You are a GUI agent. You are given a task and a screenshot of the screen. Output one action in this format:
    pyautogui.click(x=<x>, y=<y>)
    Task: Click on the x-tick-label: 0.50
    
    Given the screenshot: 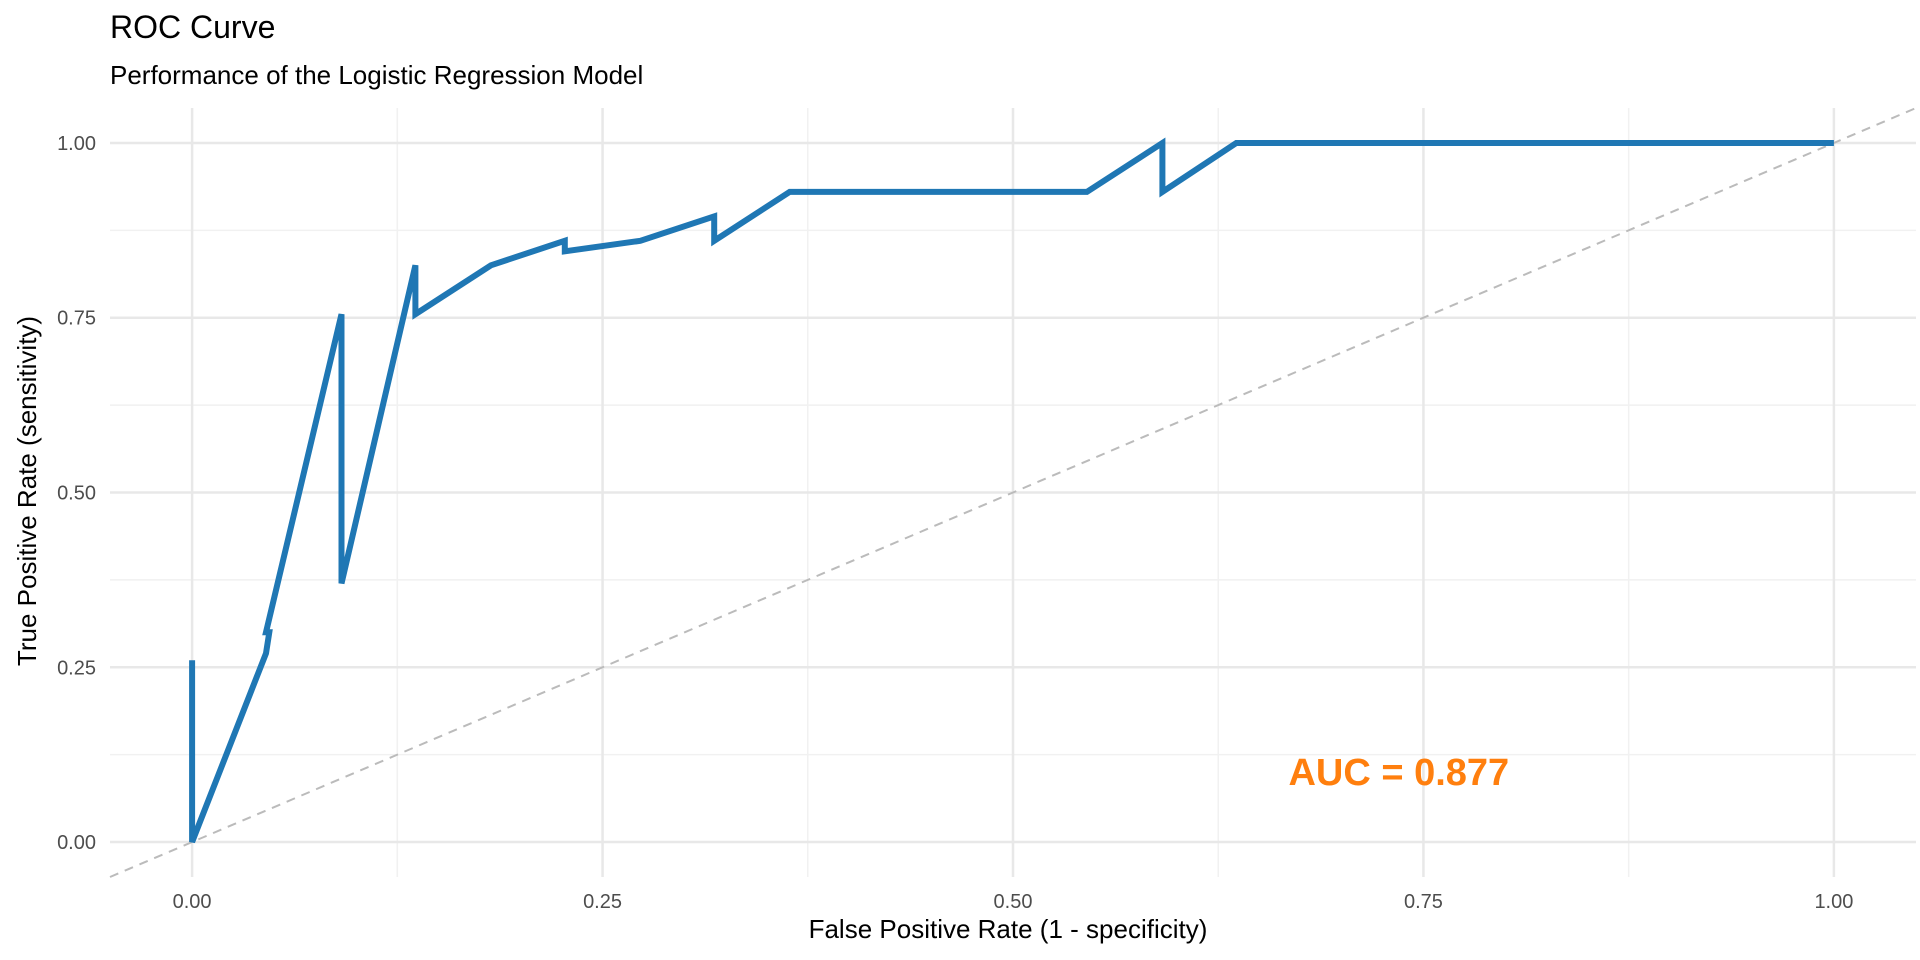 What is the action you would take?
    pyautogui.click(x=1013, y=902)
    